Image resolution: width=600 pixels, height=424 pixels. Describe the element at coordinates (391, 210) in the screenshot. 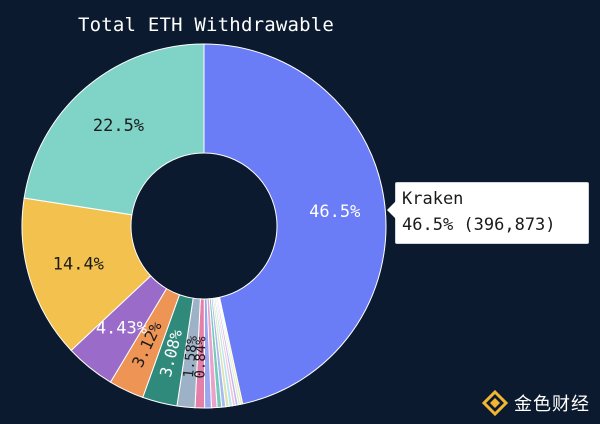

I see `tooltip-arrow` at that location.